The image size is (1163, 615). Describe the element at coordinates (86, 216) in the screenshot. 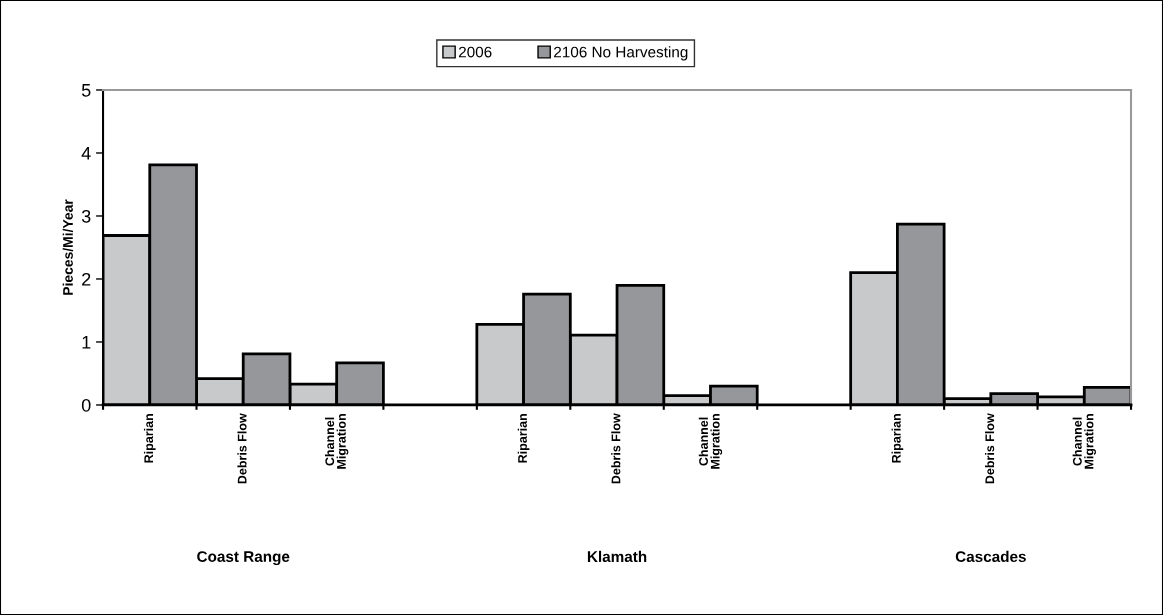

I see `y-tick-label: 3` at that location.